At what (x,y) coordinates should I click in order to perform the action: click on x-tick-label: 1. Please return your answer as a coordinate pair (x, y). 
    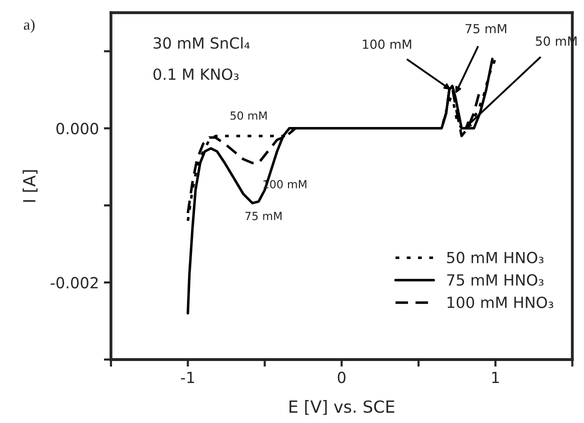
    Looking at the image, I should click on (495, 377).